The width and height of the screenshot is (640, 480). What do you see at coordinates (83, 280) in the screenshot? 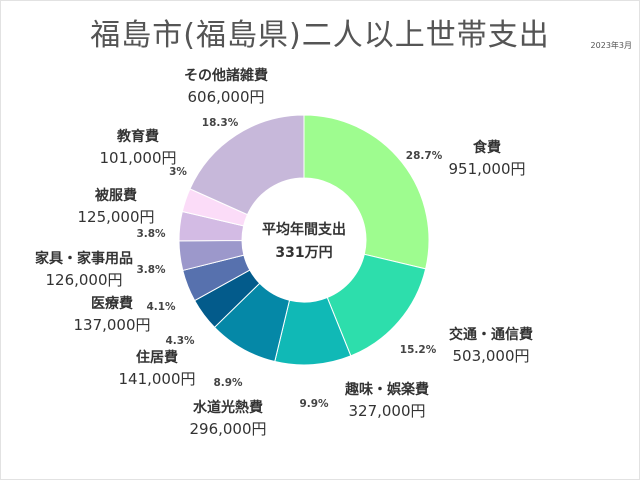
I see `slice-amount-label-6: 126,000円` at bounding box center [83, 280].